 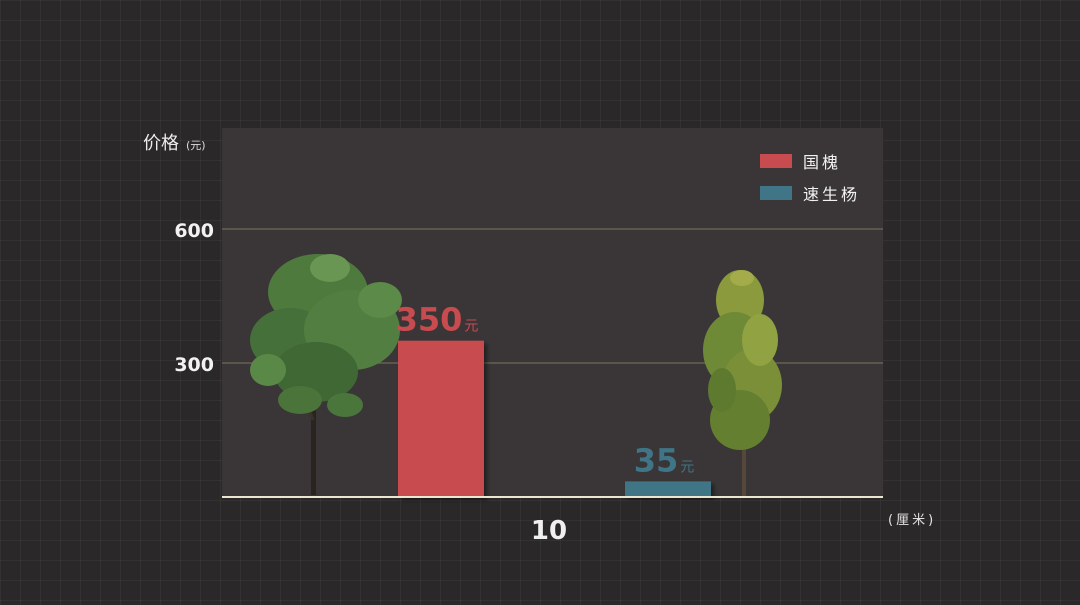 I want to click on y-tick-label-300: 300, so click(x=194, y=365).